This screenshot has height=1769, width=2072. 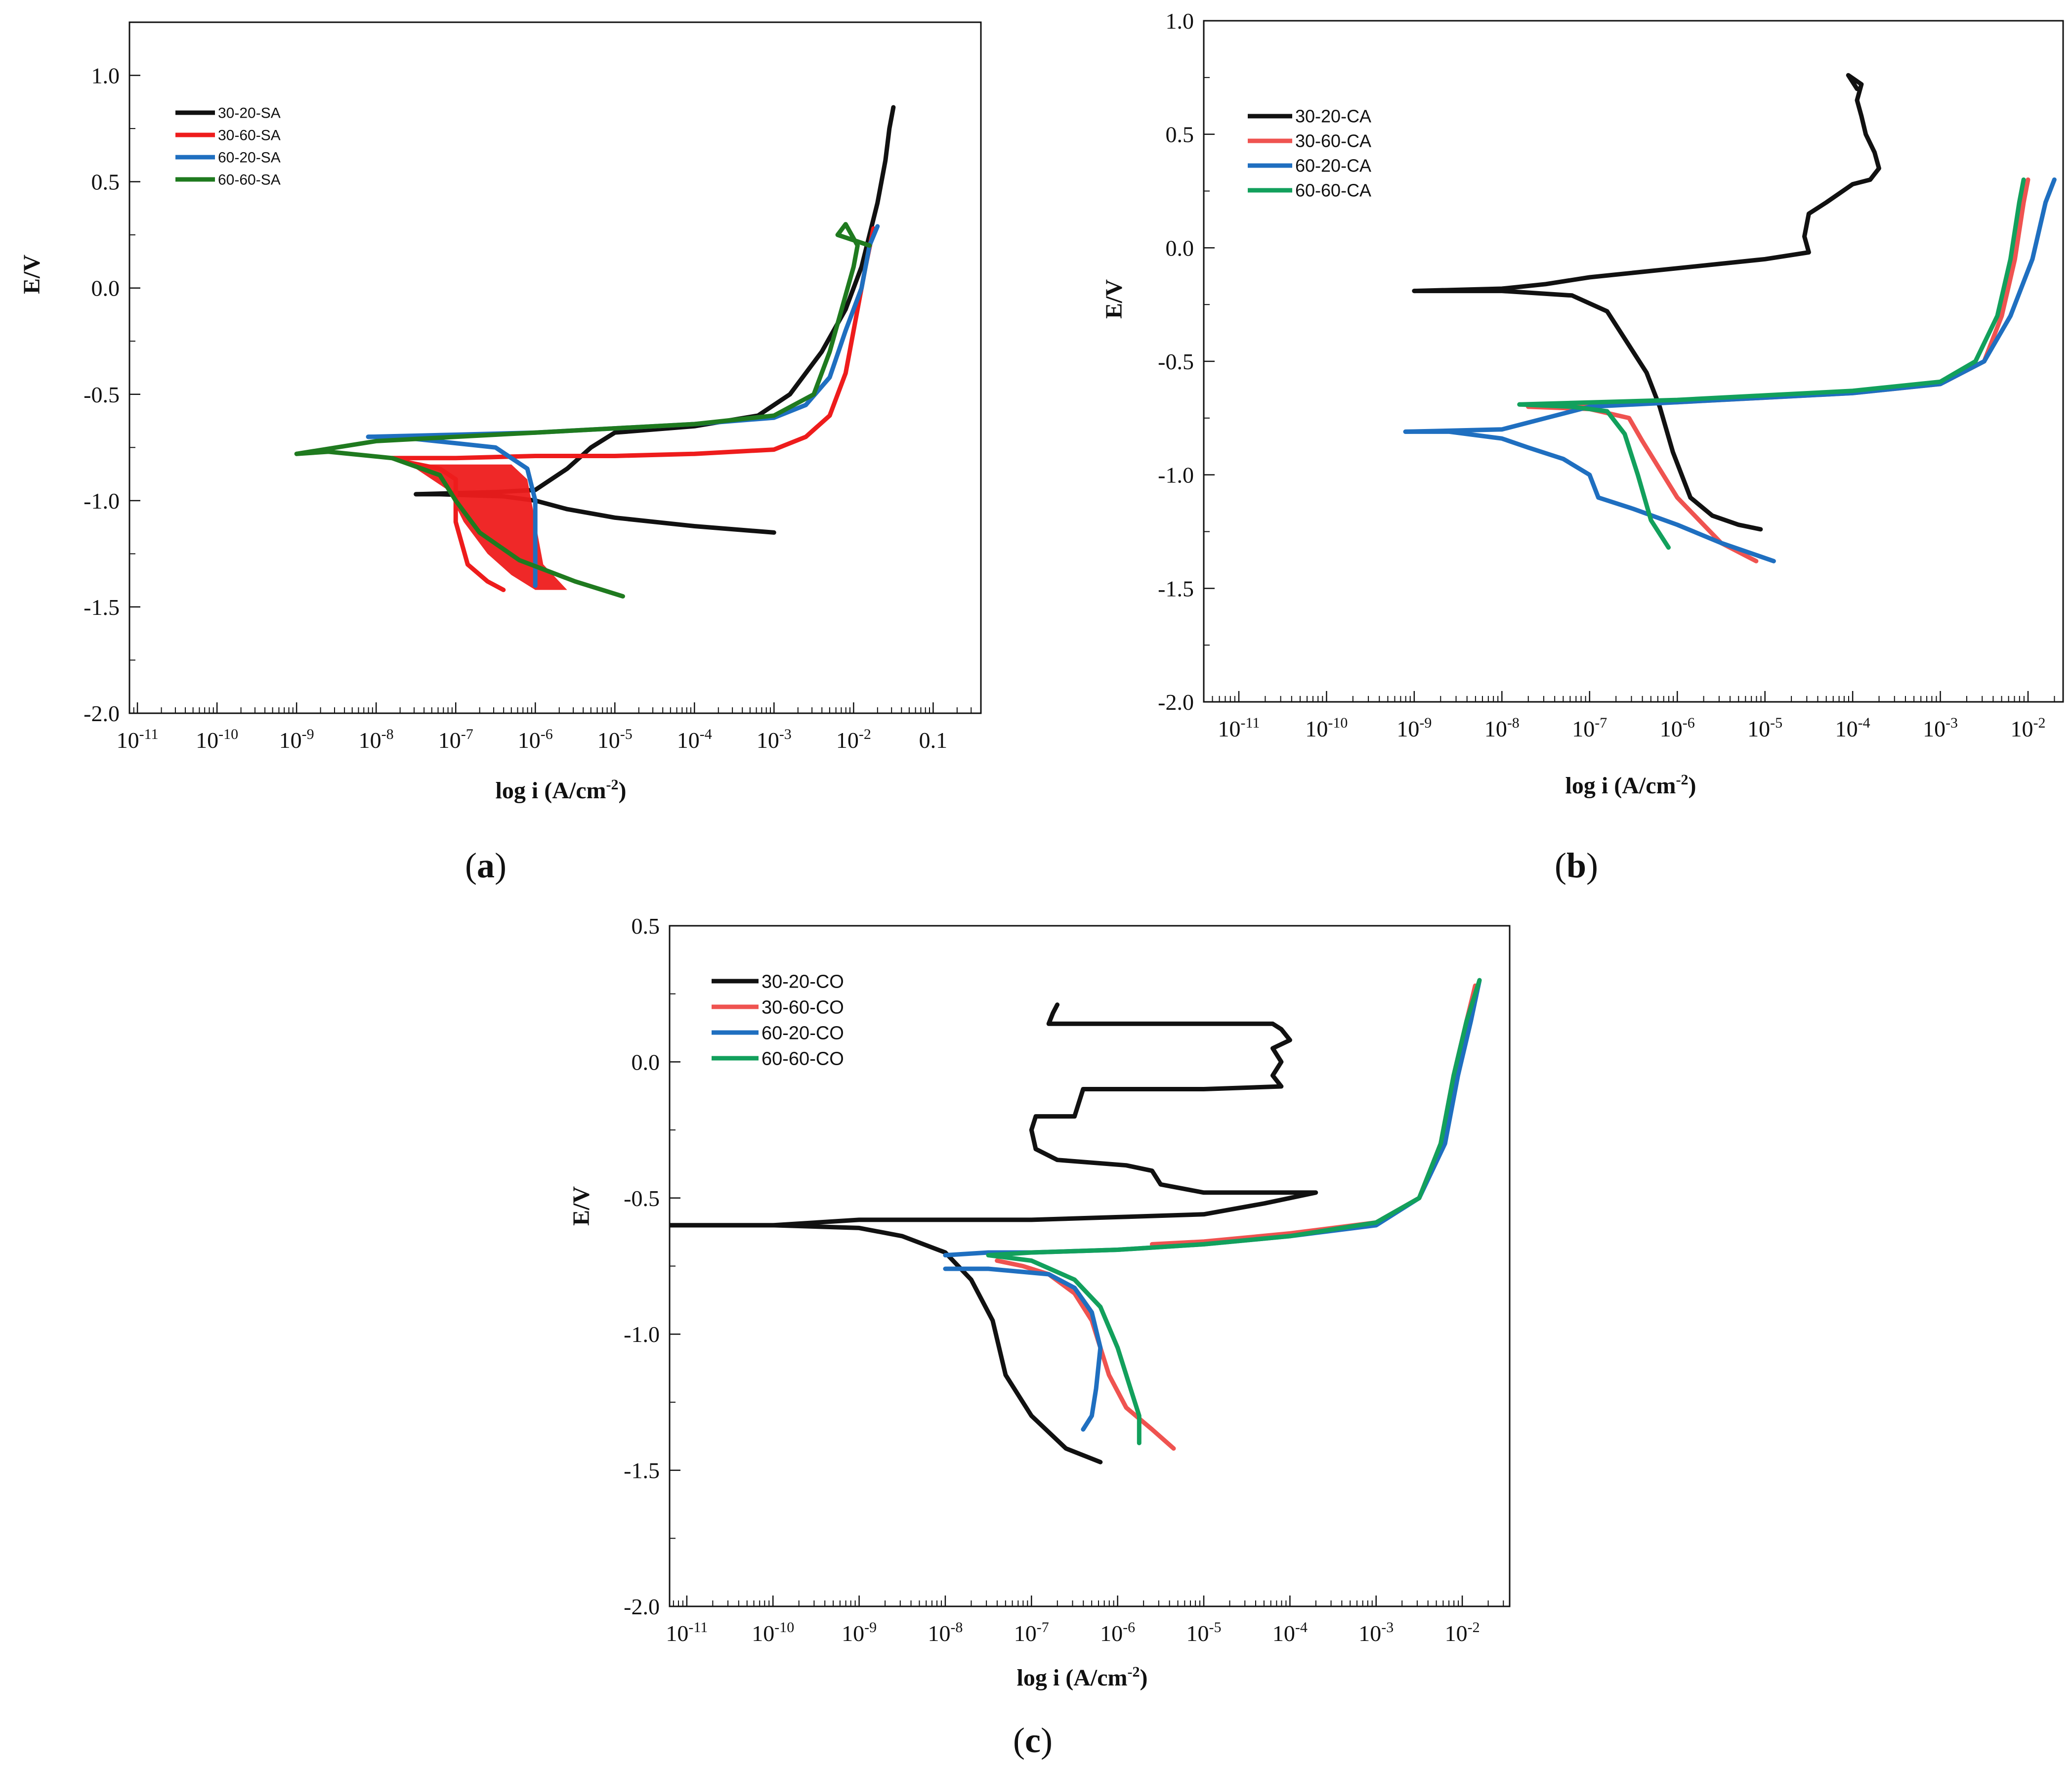 I want to click on panel-a-x-tick-label: 10⁻⁹, so click(x=297, y=739).